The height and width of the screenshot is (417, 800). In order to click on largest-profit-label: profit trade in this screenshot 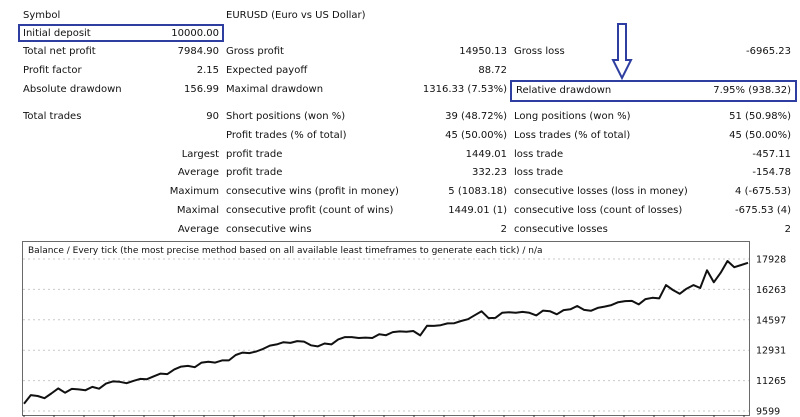, I will do `click(254, 154)`.